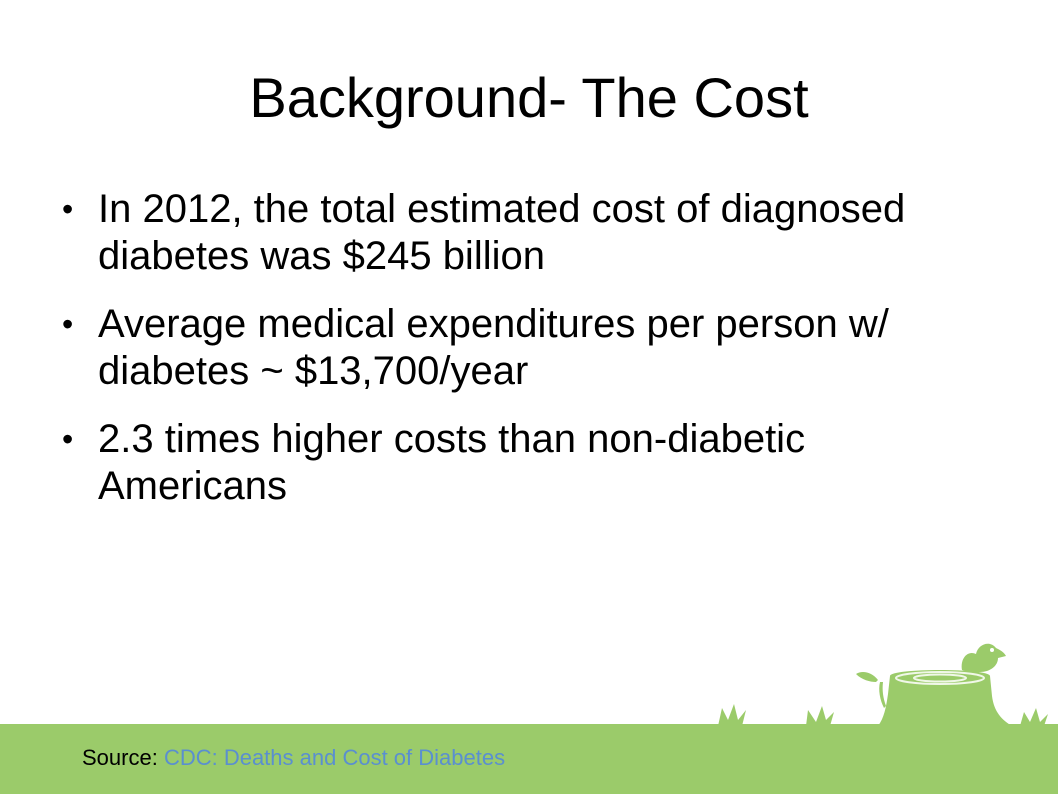 This screenshot has width=1058, height=794. Describe the element at coordinates (123, 757) in the screenshot. I see `source-label: Source:` at that location.